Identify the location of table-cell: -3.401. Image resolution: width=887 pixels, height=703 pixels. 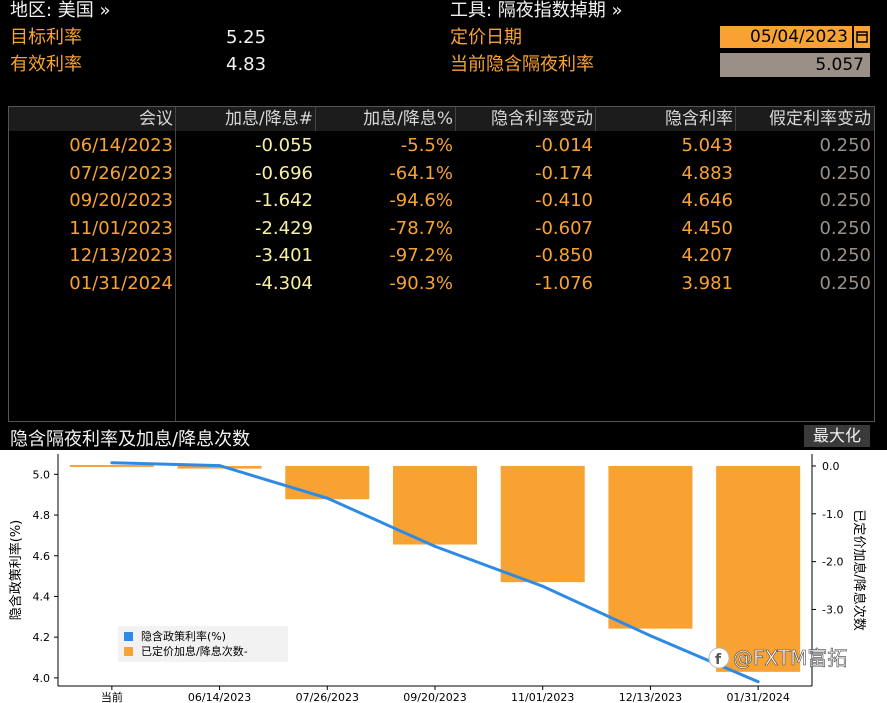
(283, 255).